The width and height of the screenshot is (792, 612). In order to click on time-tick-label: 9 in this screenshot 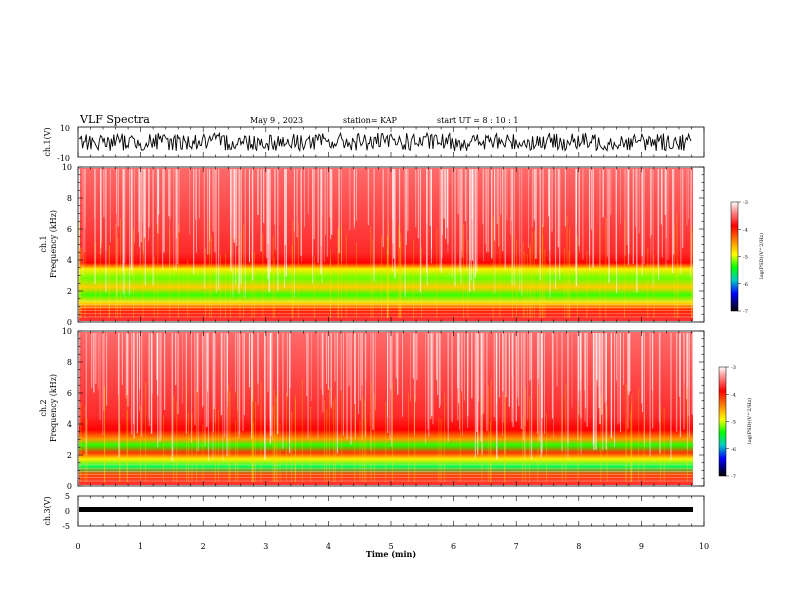, I will do `click(641, 546)`.